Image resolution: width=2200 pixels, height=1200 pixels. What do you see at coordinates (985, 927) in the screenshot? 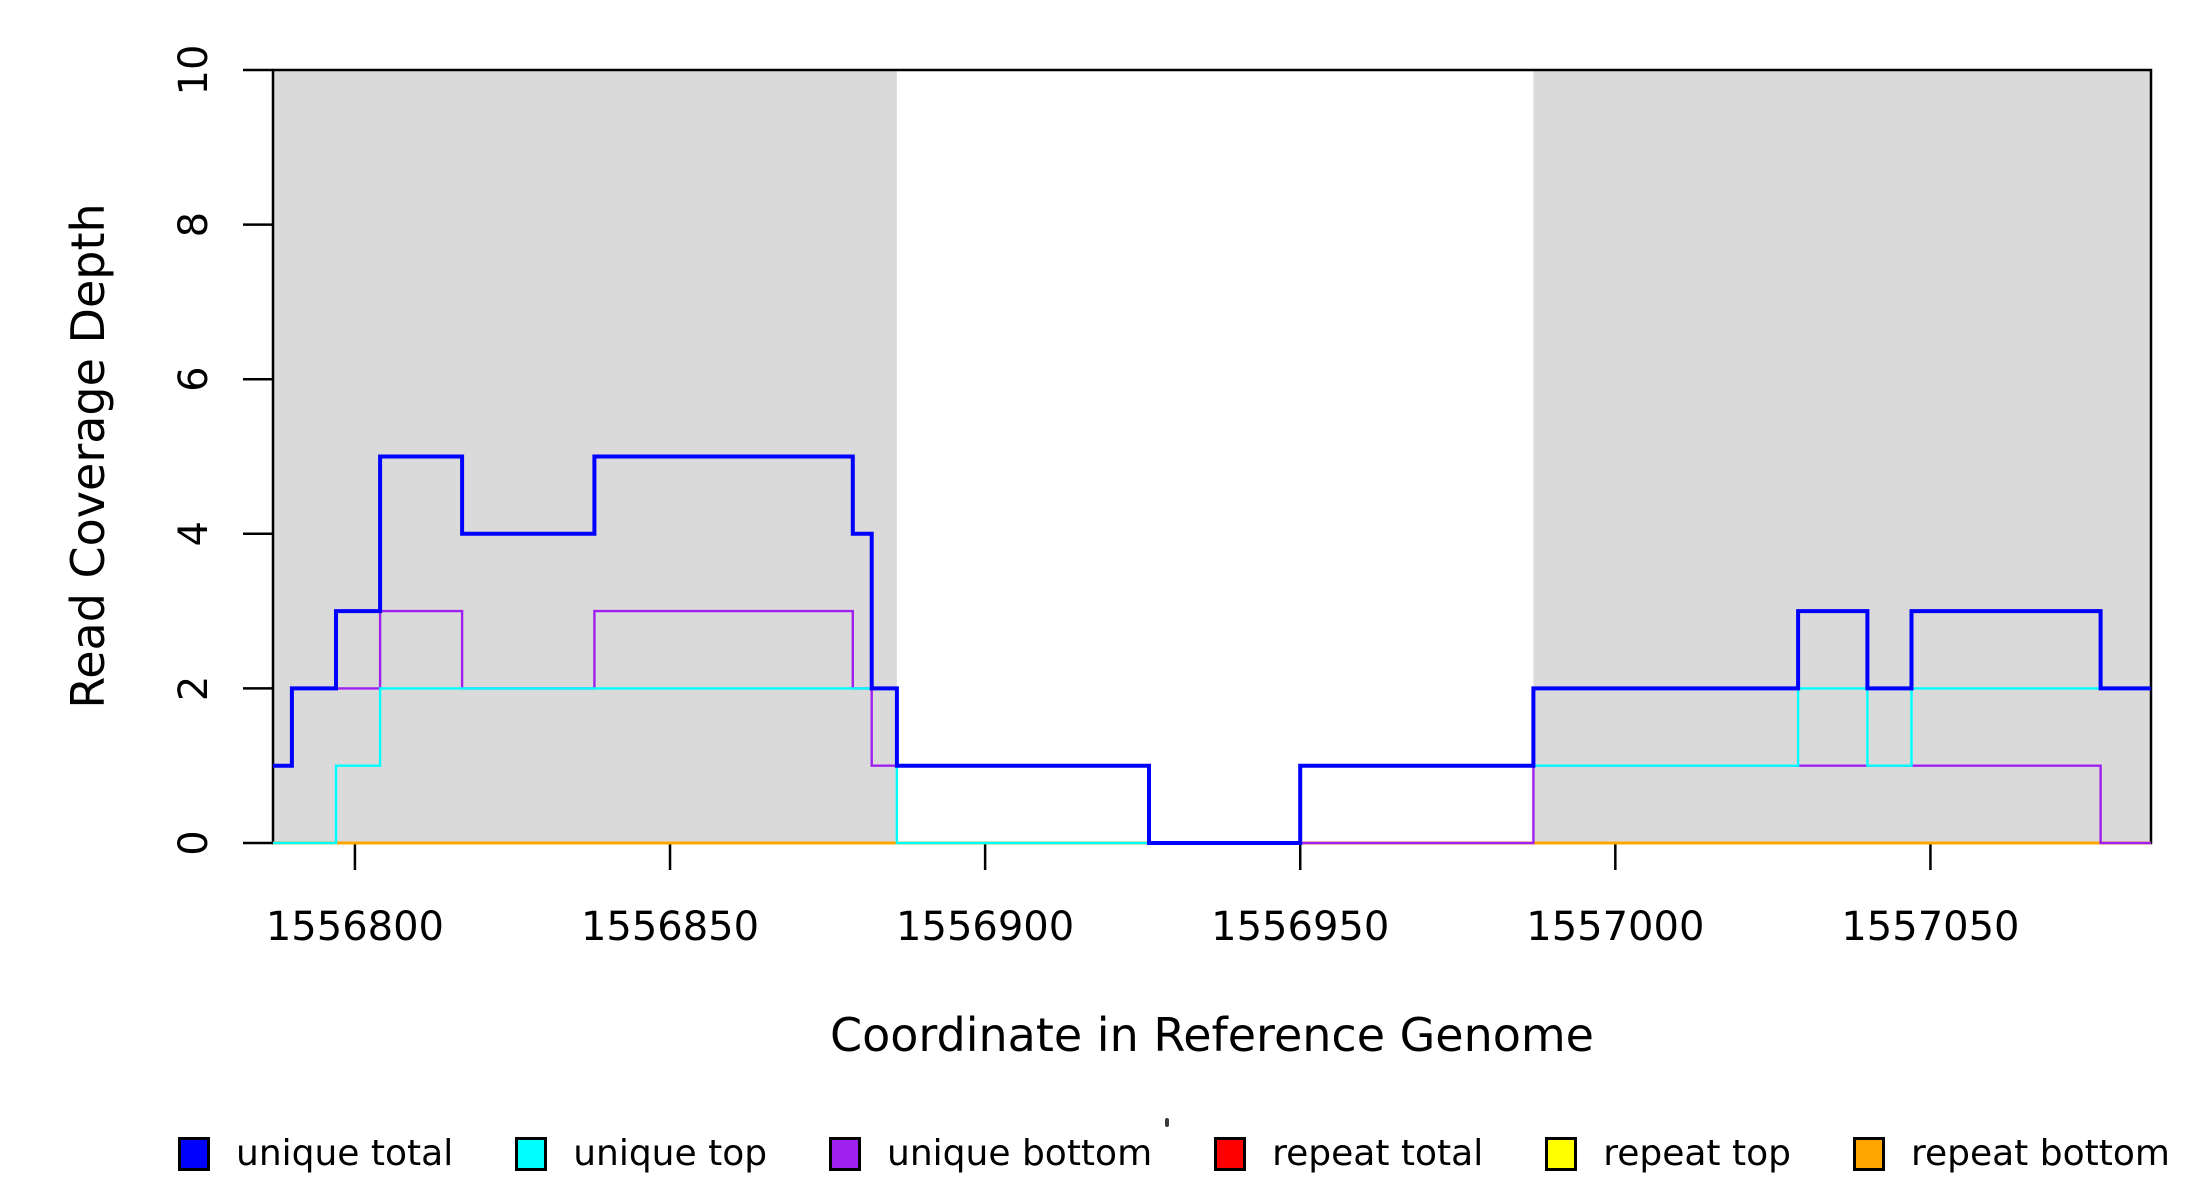
I see `x-tick-label: 1556900` at bounding box center [985, 927].